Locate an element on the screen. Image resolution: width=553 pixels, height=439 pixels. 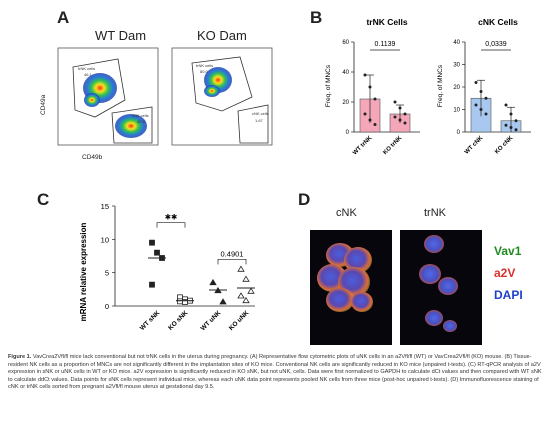
c-sig-snk-bracket is located at coordinates (171, 225).